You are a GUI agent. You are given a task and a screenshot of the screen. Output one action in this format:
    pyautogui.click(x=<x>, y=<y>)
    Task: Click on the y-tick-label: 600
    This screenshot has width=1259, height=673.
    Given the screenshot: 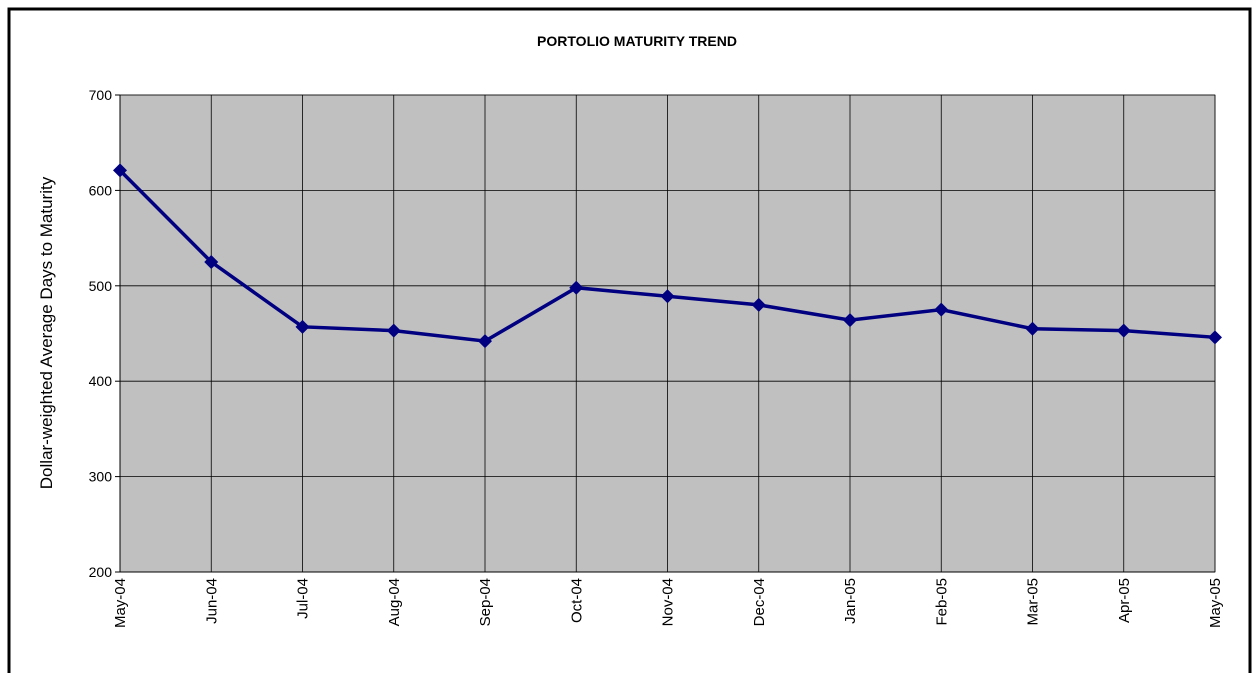 What is the action you would take?
    pyautogui.click(x=101, y=190)
    